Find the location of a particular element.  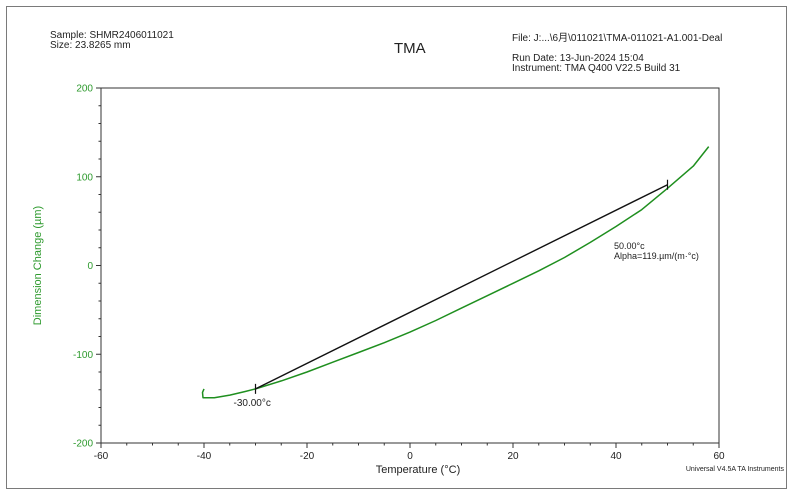

x-tick-label: -60 is located at coordinates (101, 456).